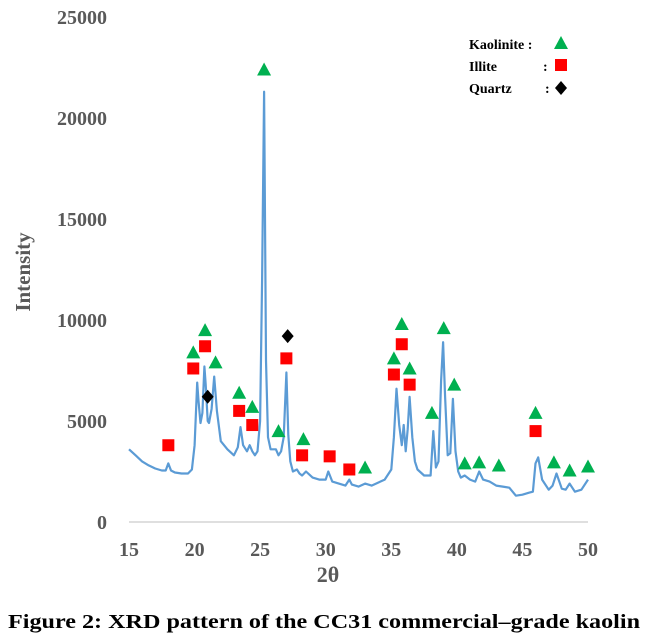 The height and width of the screenshot is (641, 647). What do you see at coordinates (518, 66) in the screenshot?
I see `legend: Kaolinite : Illite : Quartz :` at bounding box center [518, 66].